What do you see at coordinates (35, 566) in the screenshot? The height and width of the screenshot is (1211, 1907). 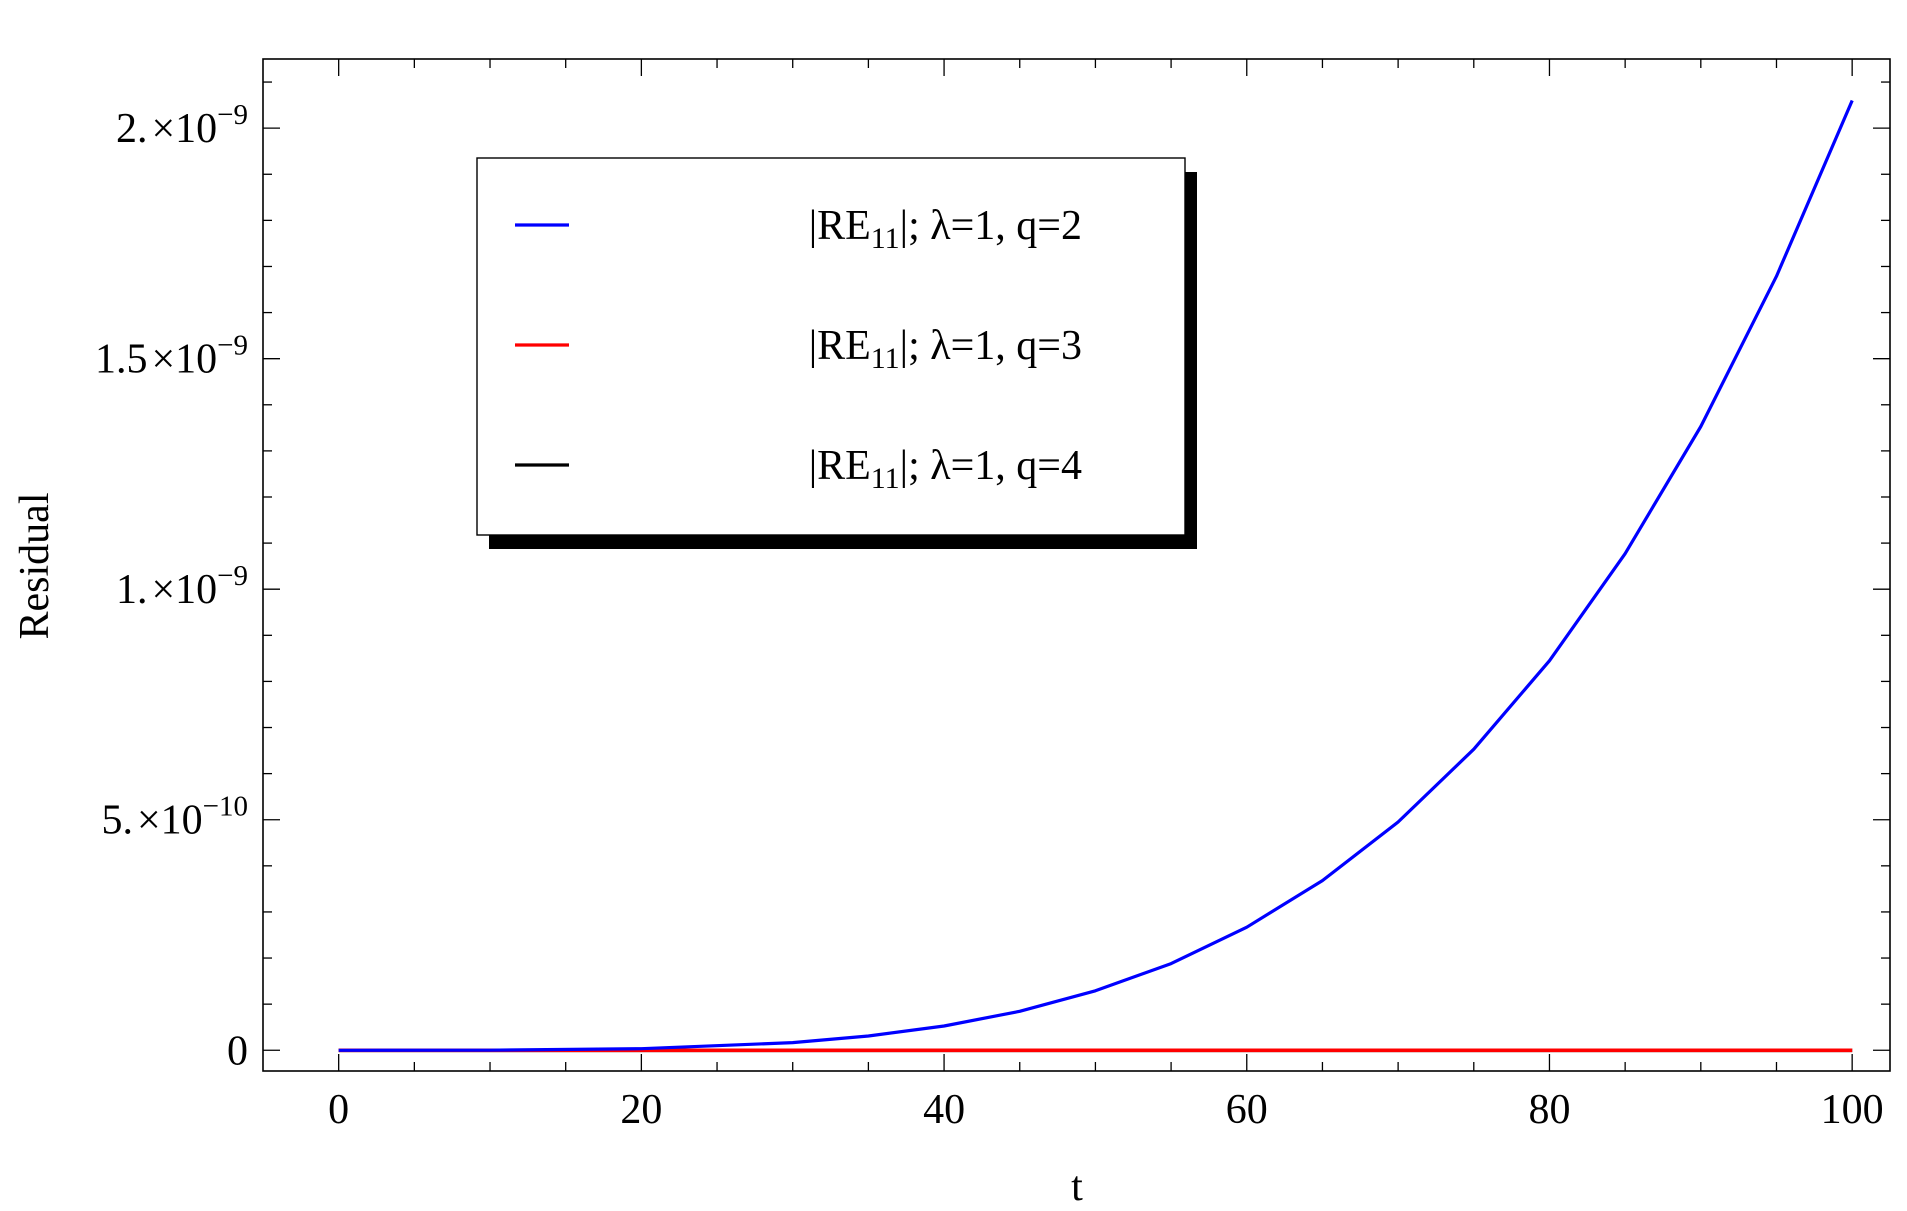 I see `y-axis-label: Residual` at bounding box center [35, 566].